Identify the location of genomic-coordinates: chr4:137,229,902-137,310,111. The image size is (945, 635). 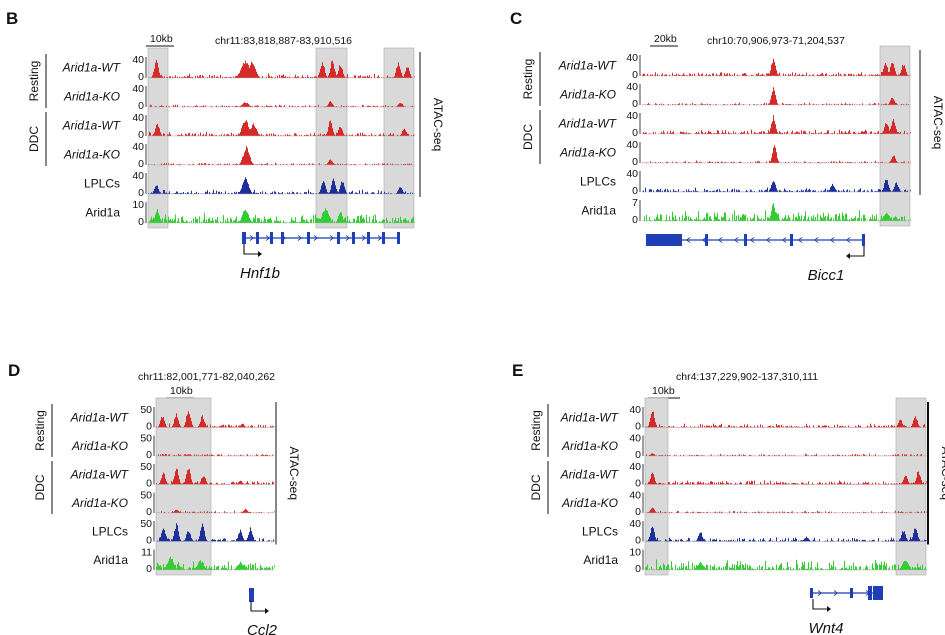
(747, 377).